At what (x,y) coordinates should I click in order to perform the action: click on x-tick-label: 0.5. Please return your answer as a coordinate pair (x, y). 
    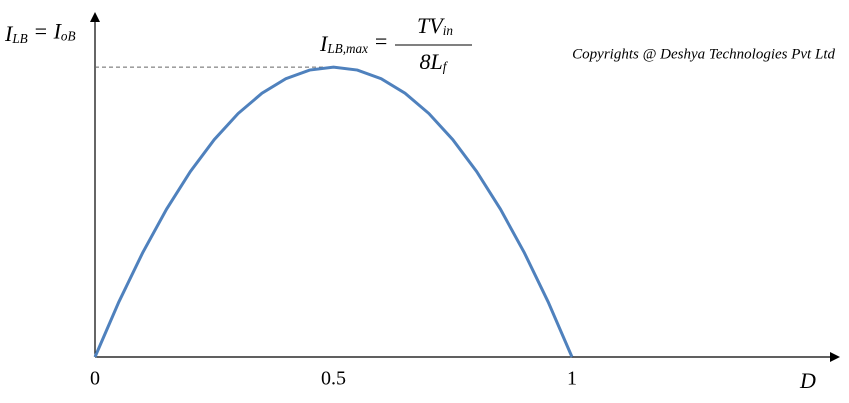
    Looking at the image, I should click on (333, 379).